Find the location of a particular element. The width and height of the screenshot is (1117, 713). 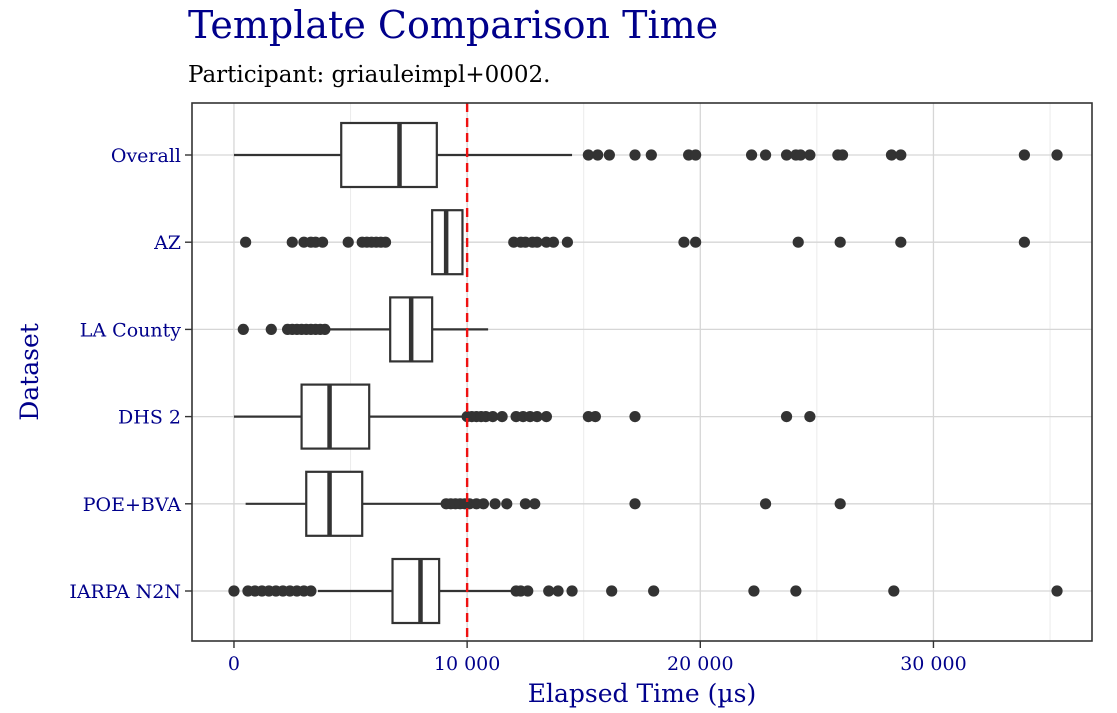

x-tick-label: 30 000 is located at coordinates (933, 664).